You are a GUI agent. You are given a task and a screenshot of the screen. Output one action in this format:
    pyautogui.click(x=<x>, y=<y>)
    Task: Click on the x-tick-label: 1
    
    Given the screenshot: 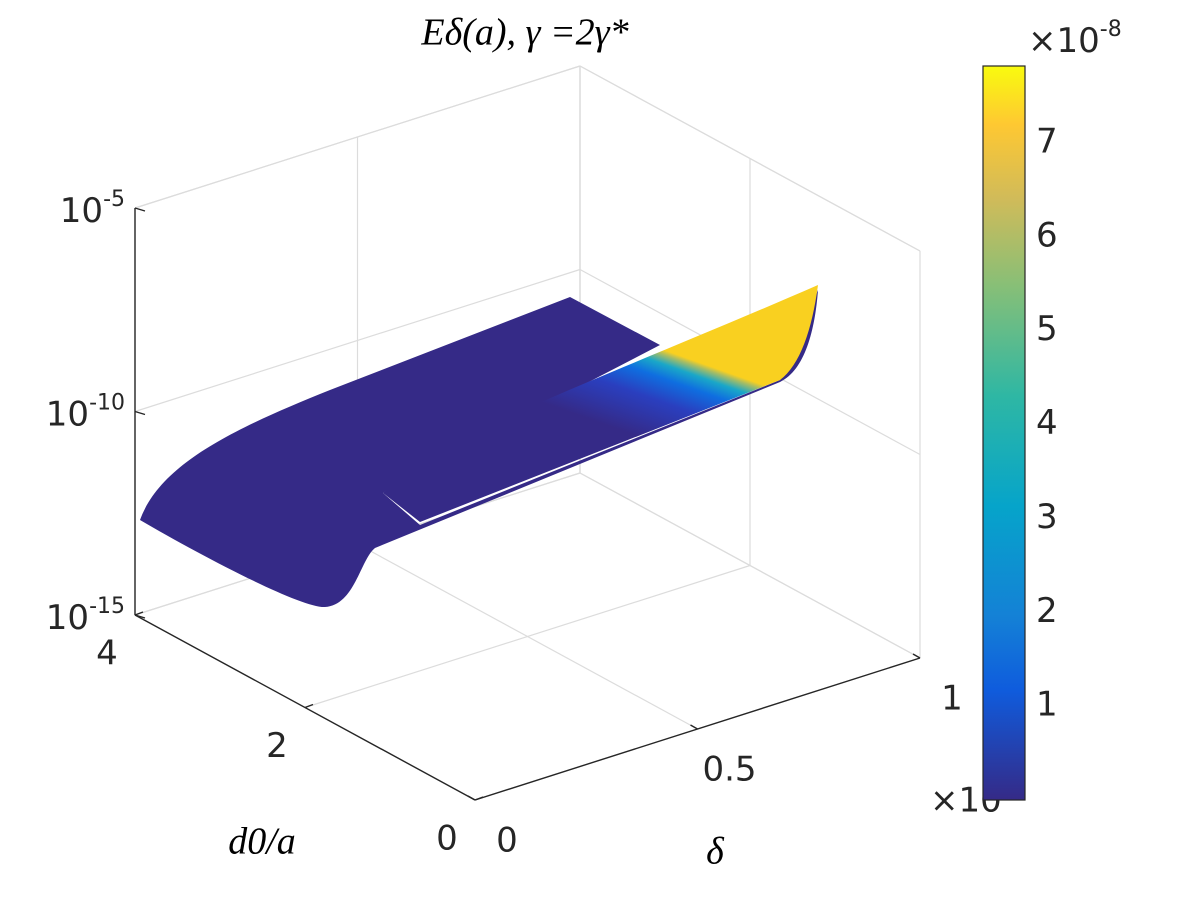 What is the action you would take?
    pyautogui.click(x=952, y=699)
    